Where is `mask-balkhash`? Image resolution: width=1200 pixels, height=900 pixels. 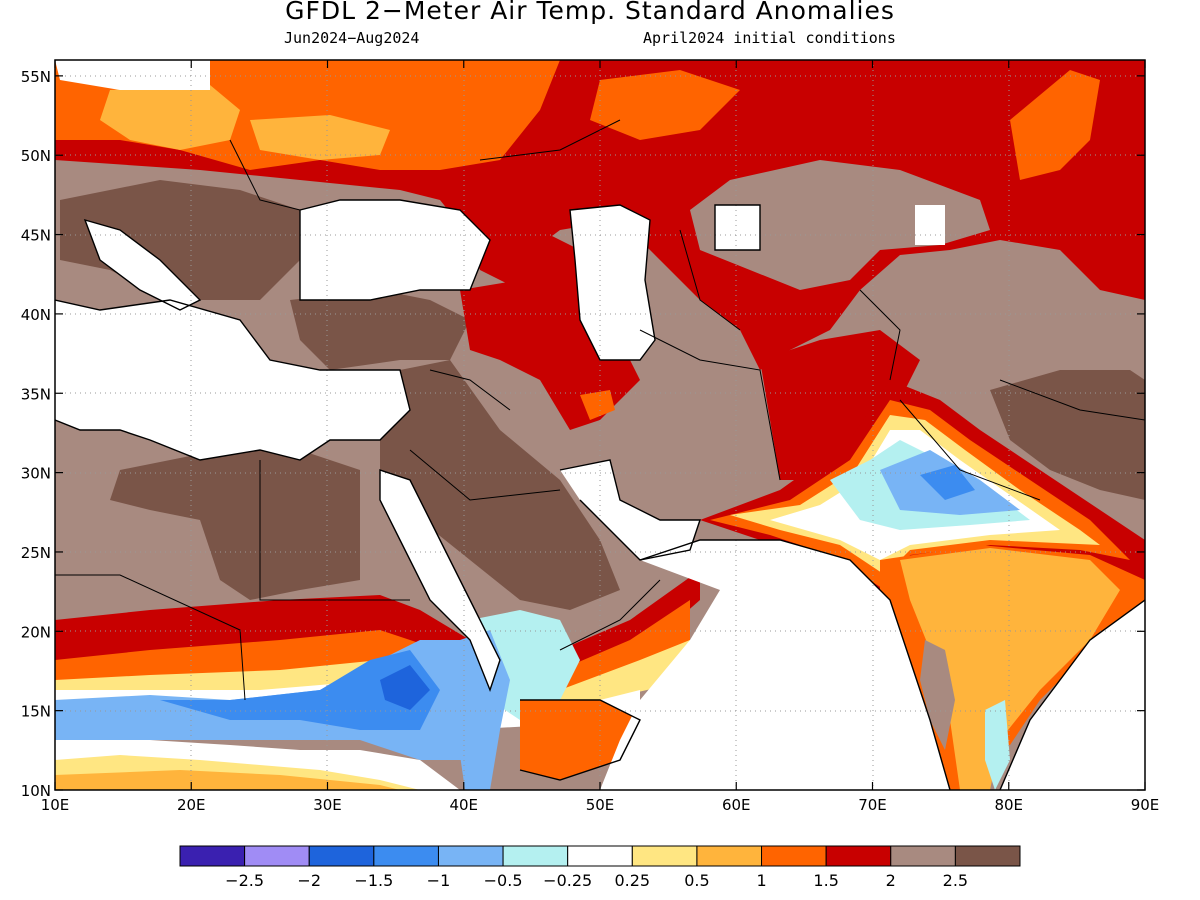
mask-balkhash is located at coordinates (930, 225).